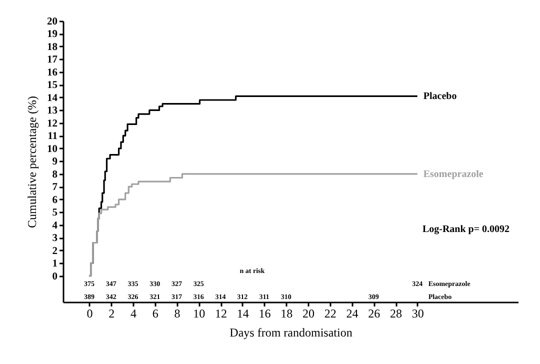 The image size is (540, 364). What do you see at coordinates (352, 313) in the screenshot?
I see `x-tick-label: 24` at bounding box center [352, 313].